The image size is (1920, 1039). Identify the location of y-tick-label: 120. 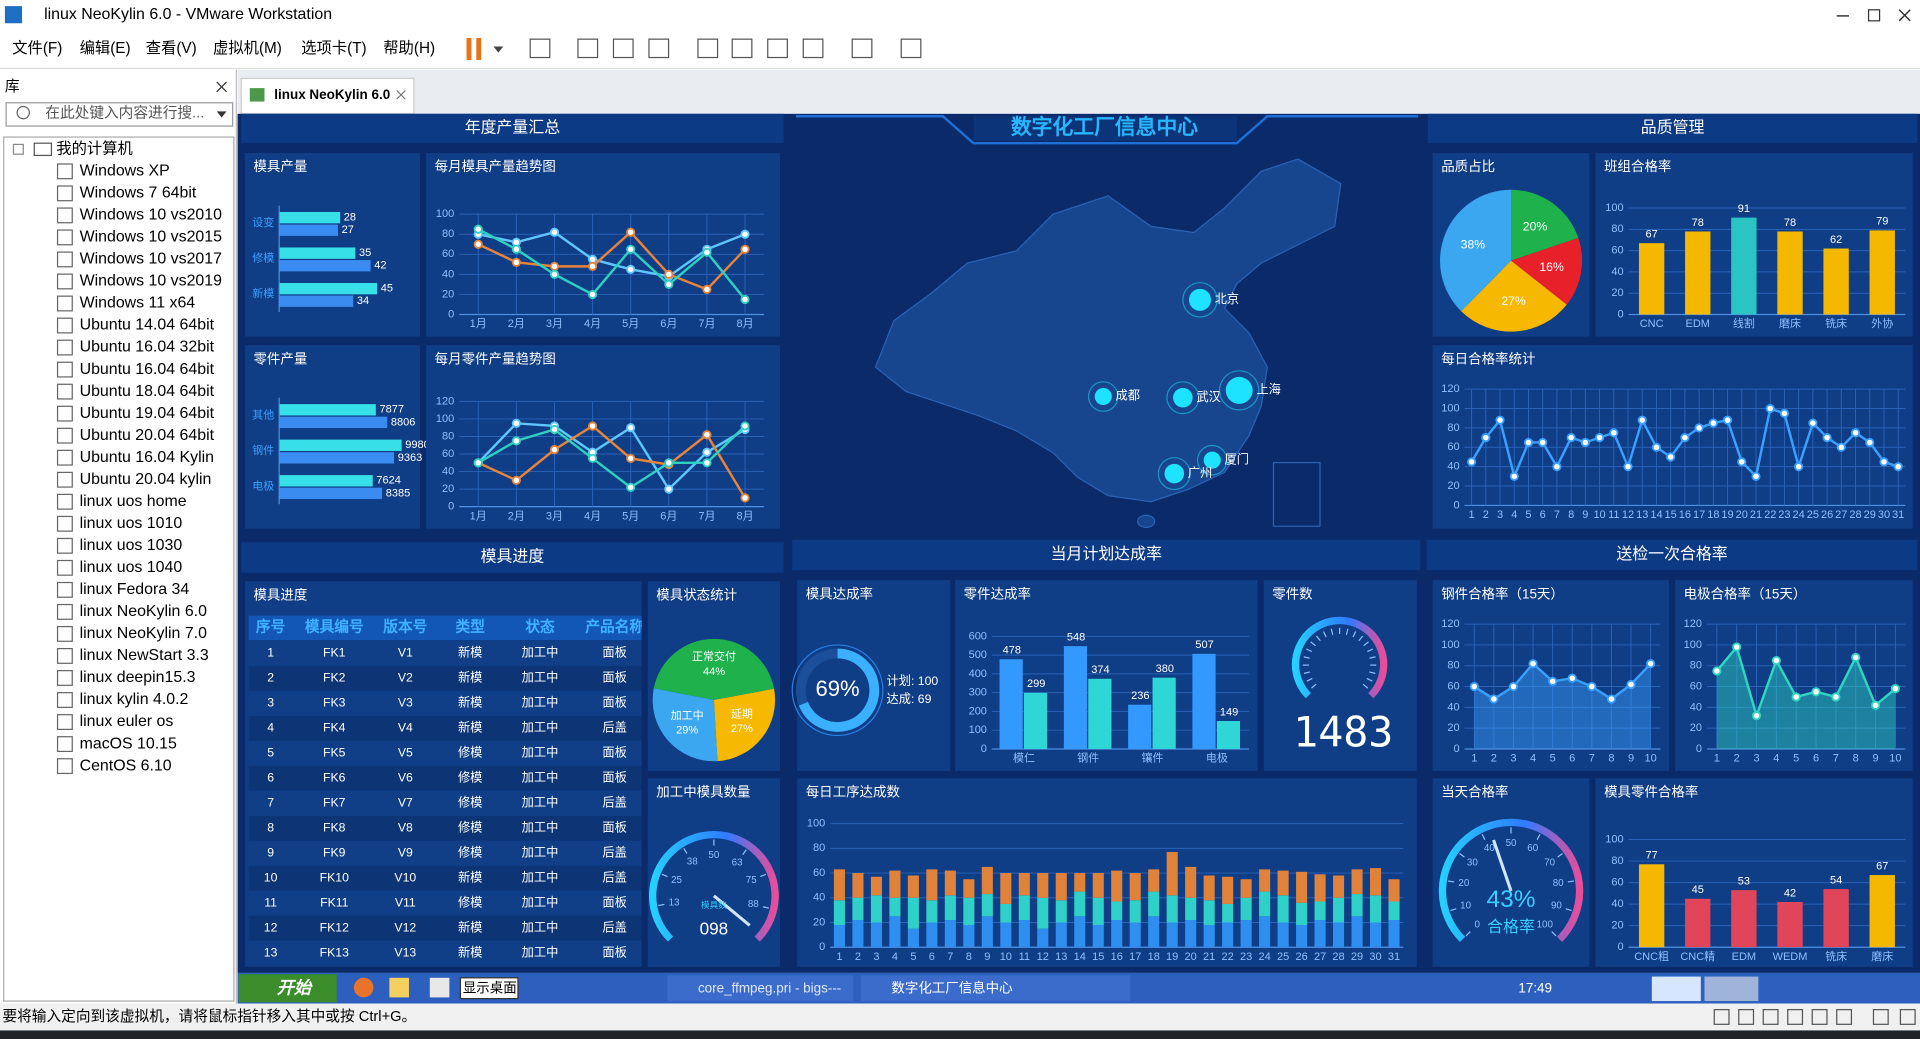
(1450, 624).